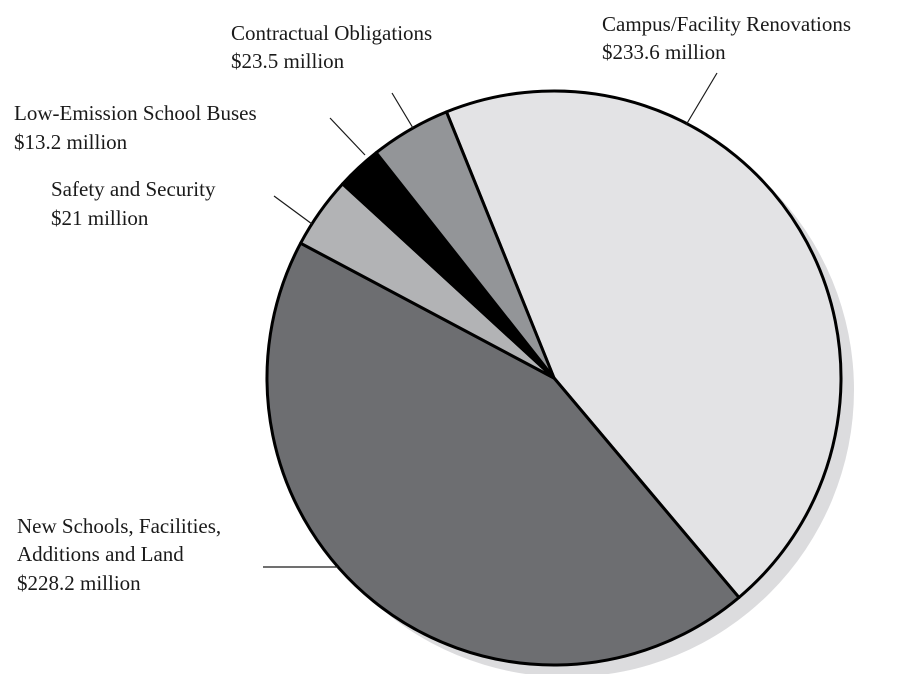  I want to click on leader-line-safety, so click(293, 210).